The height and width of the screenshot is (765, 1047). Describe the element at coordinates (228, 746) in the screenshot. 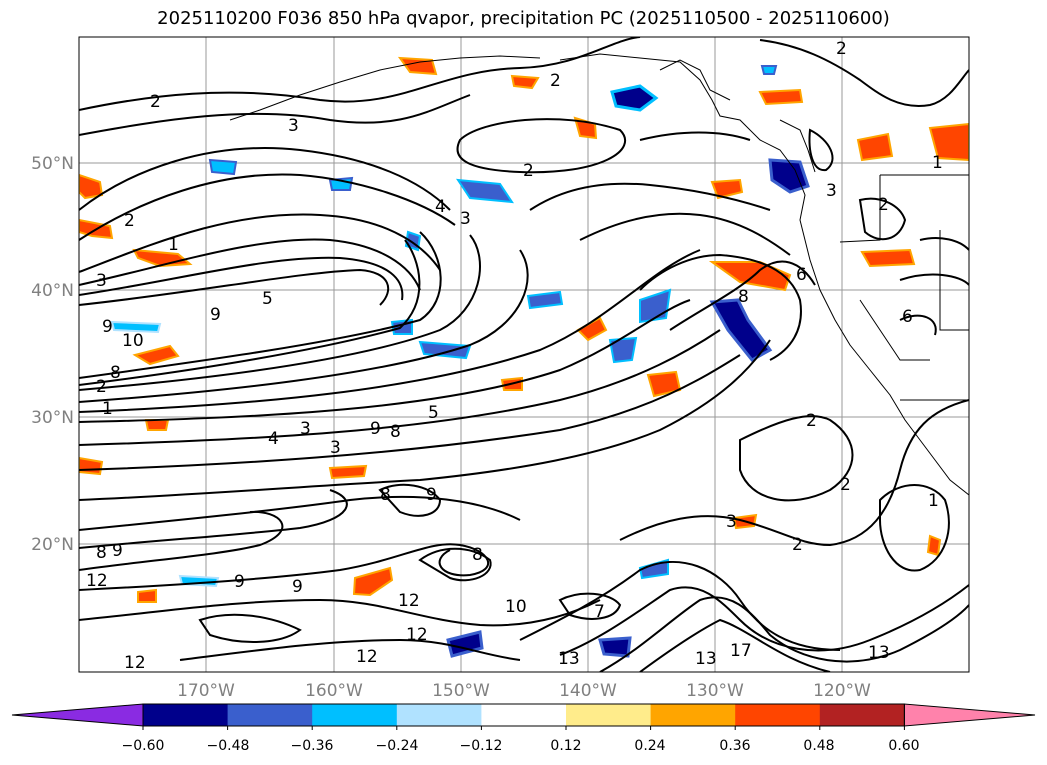

I see `colorbar-tick-label: −0.48` at that location.